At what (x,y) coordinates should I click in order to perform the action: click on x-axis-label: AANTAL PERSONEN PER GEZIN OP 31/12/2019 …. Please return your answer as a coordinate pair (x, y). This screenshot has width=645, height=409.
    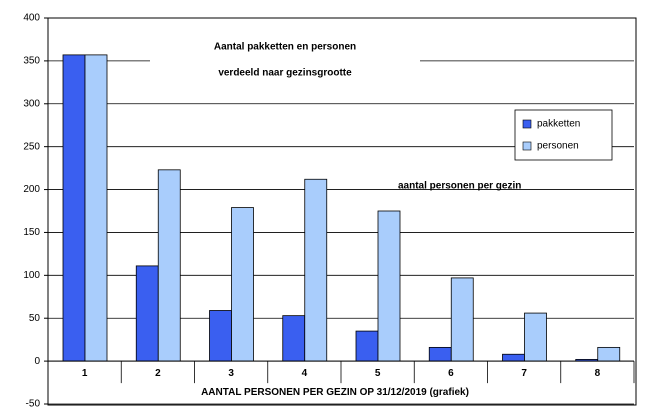
    Looking at the image, I should click on (335, 392).